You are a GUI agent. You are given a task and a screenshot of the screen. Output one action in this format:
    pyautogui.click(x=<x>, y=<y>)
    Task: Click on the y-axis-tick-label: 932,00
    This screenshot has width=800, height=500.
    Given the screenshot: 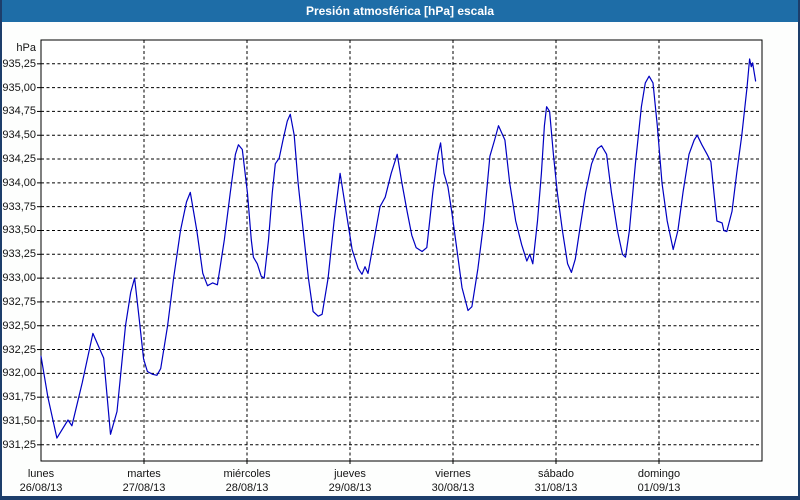 What is the action you would take?
    pyautogui.click(x=19, y=373)
    